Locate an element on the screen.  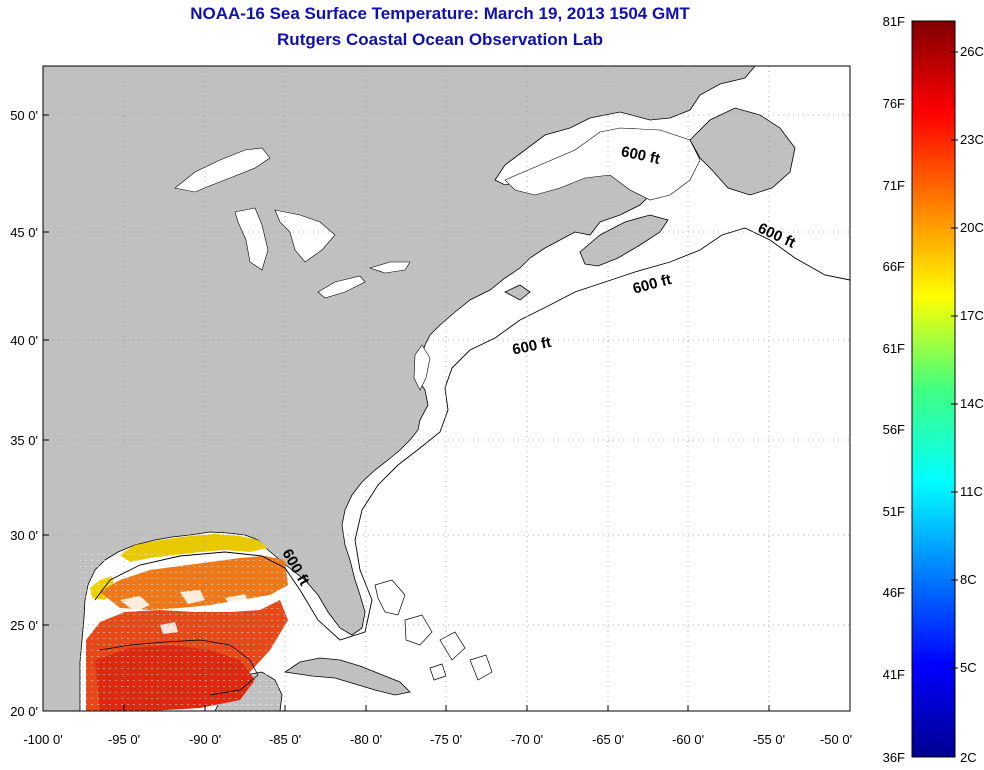
map-subtitle: Rutgers Coastal Ocean Observation Lab is located at coordinates (440, 39).